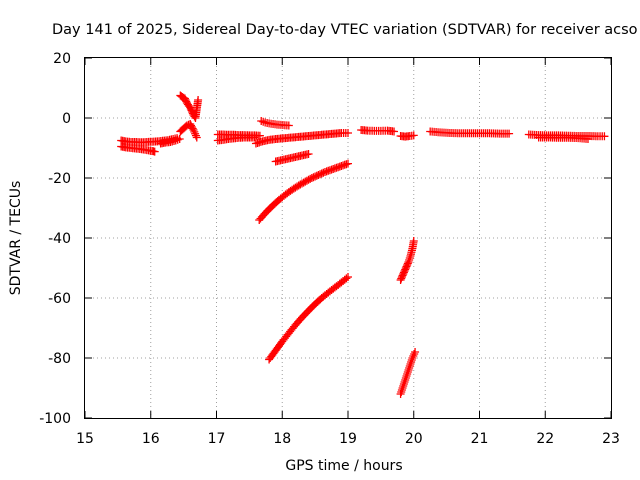 This screenshot has width=640, height=480. Describe the element at coordinates (217, 439) in the screenshot. I see `x-tick-label: 17` at that location.